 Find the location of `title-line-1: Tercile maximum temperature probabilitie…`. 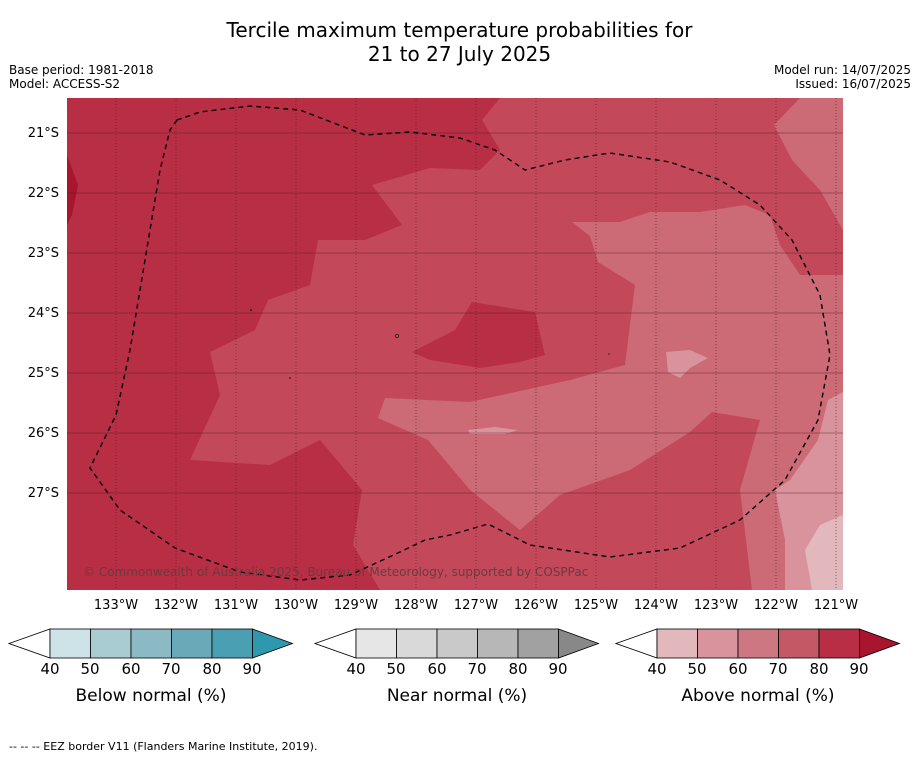

title-line-1: Tercile maximum temperature probabilitie… is located at coordinates (459, 30).